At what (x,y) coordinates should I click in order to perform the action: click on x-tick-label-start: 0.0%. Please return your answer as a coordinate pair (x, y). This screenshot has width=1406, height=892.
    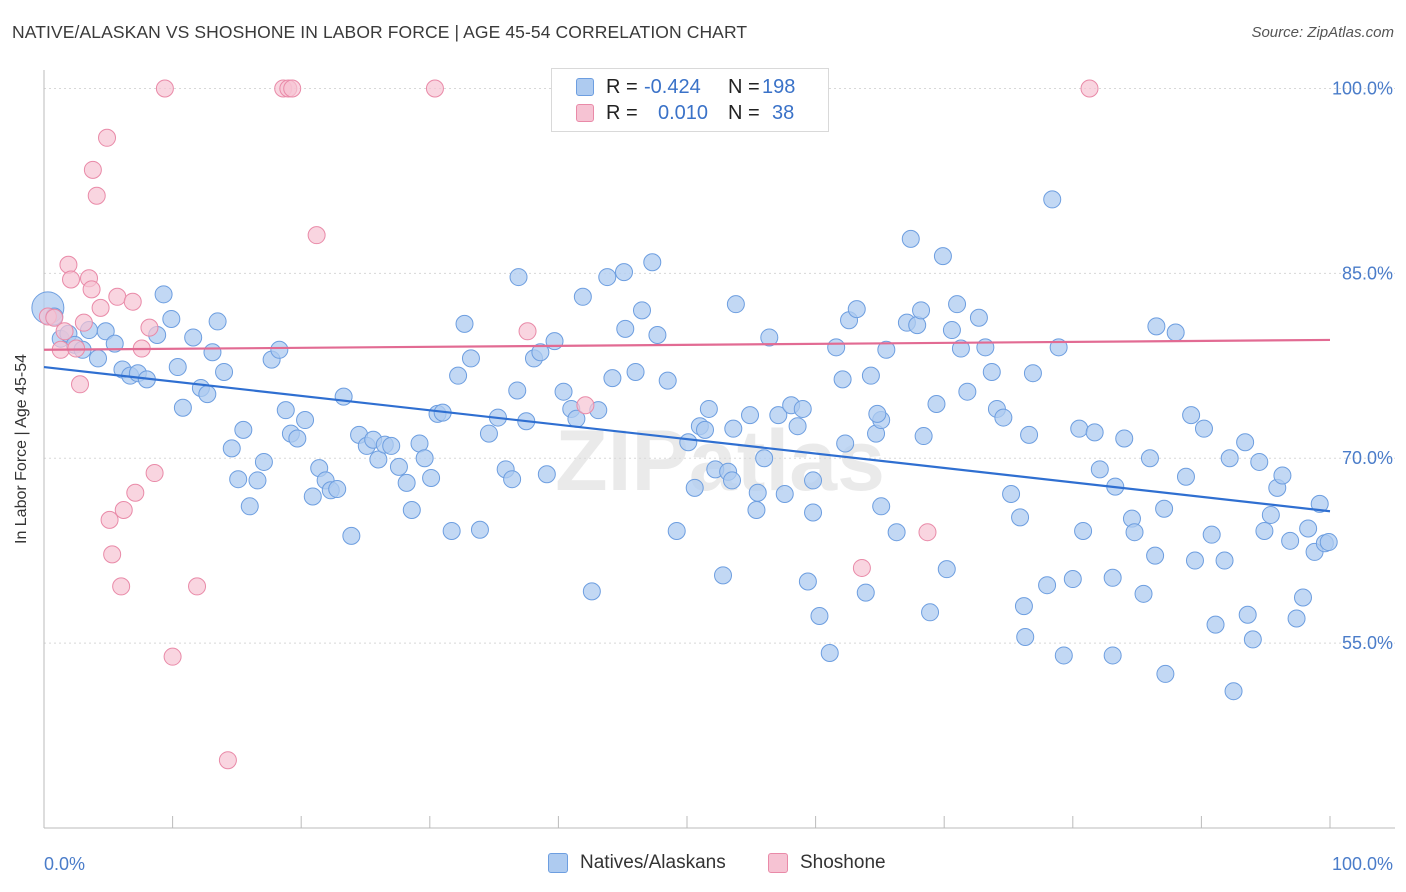
    Looking at the image, I should click on (64, 864).